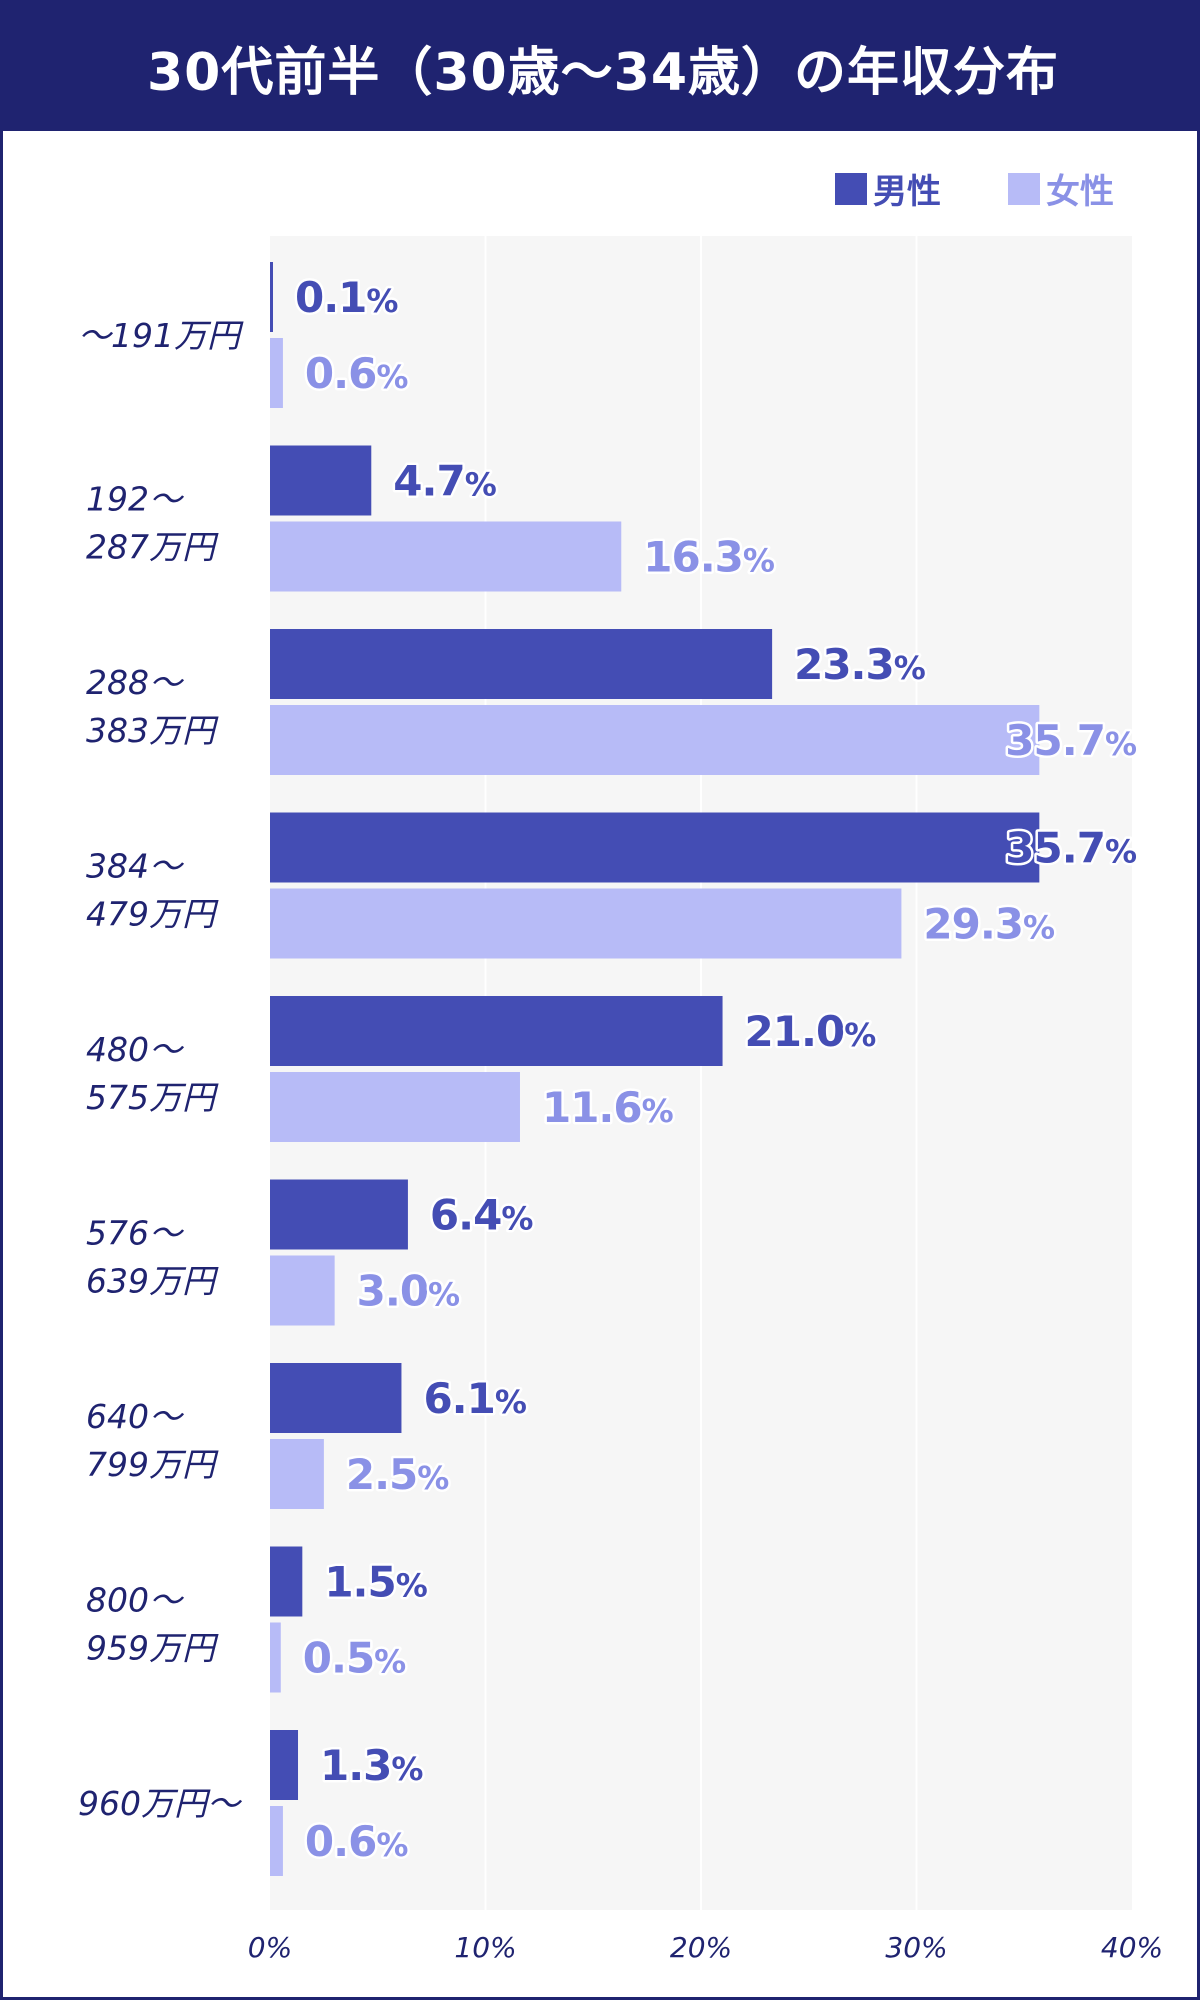 This screenshot has height=2000, width=1200. Describe the element at coordinates (973, 924) in the screenshot. I see `value-number: 29.3` at that location.